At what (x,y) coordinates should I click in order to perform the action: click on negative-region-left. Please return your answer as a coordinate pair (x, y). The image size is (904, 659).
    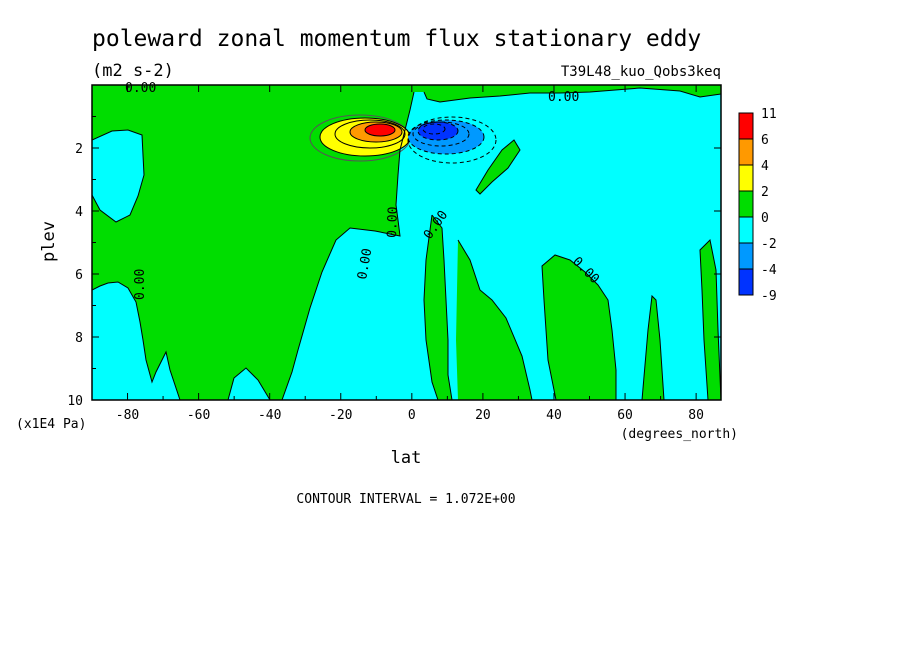
    Looking at the image, I should click on (118, 176).